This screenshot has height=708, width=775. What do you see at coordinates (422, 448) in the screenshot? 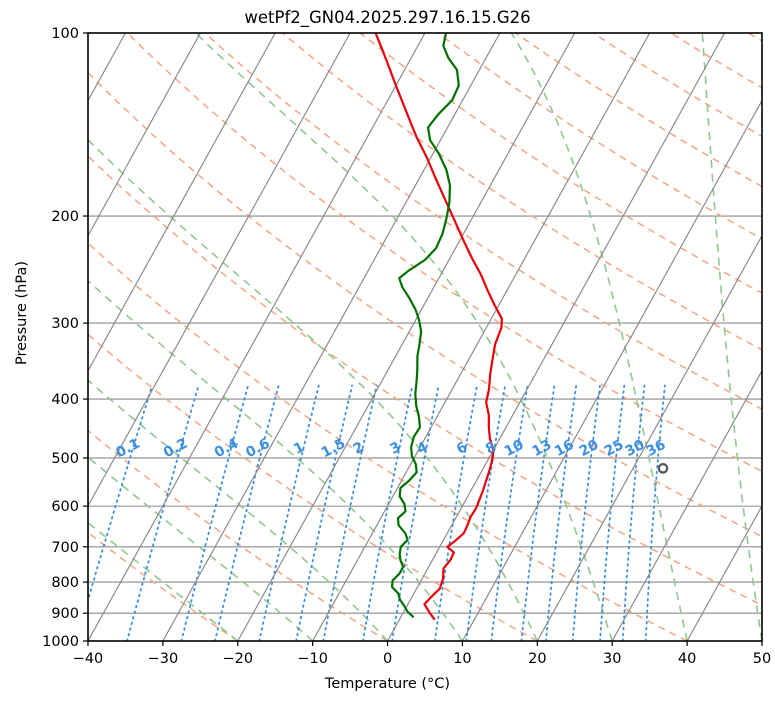
I see `mixing-ratio-label: 4` at bounding box center [422, 448].